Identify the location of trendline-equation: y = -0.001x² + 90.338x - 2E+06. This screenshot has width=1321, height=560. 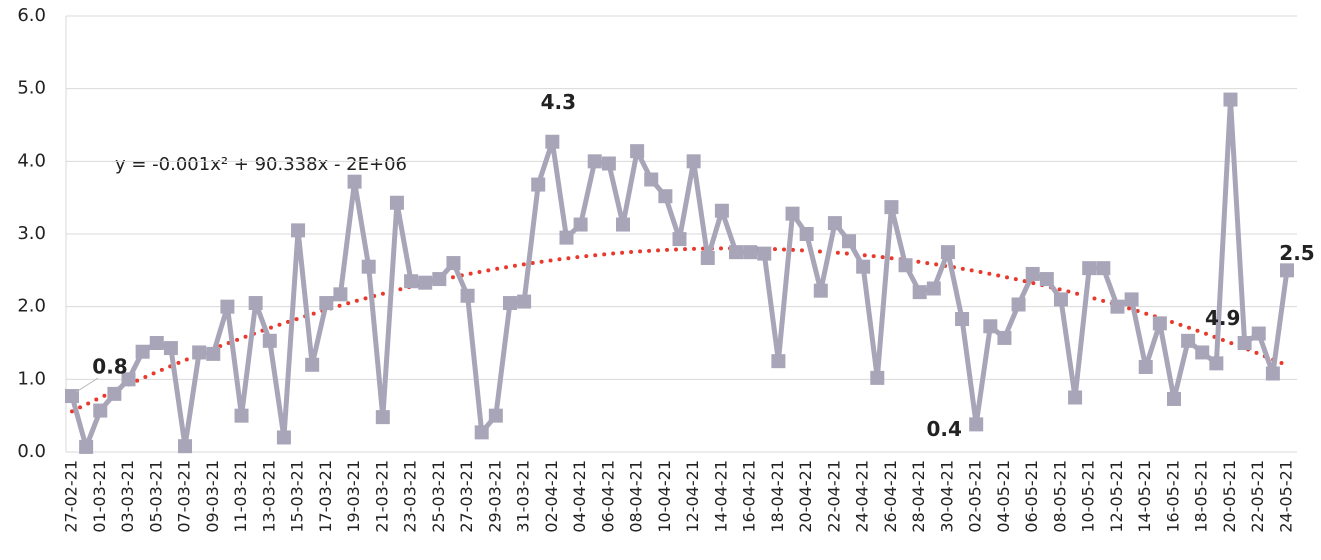
(261, 164).